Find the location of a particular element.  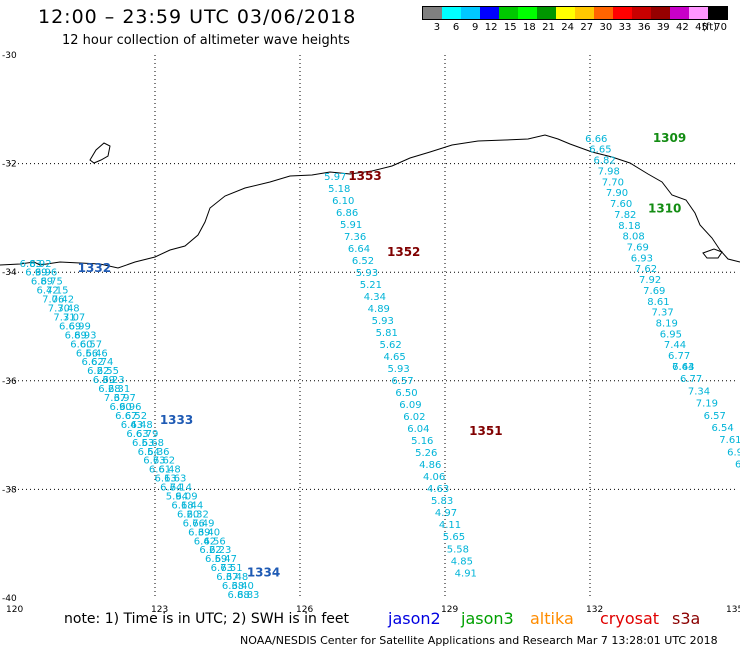

legend-label: 21 is located at coordinates (548, 27).